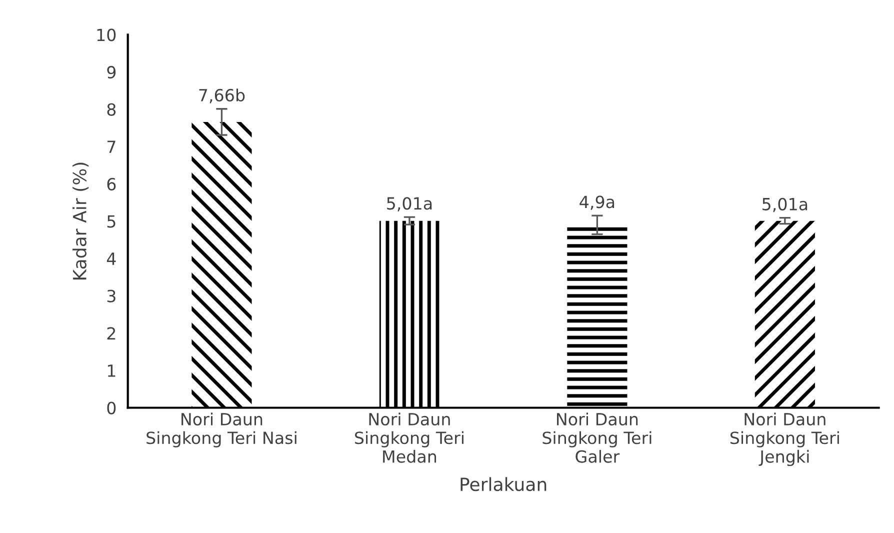 This screenshot has height=533, width=894. Describe the element at coordinates (503, 484) in the screenshot. I see `x-axis-title: Perlakuan` at that location.